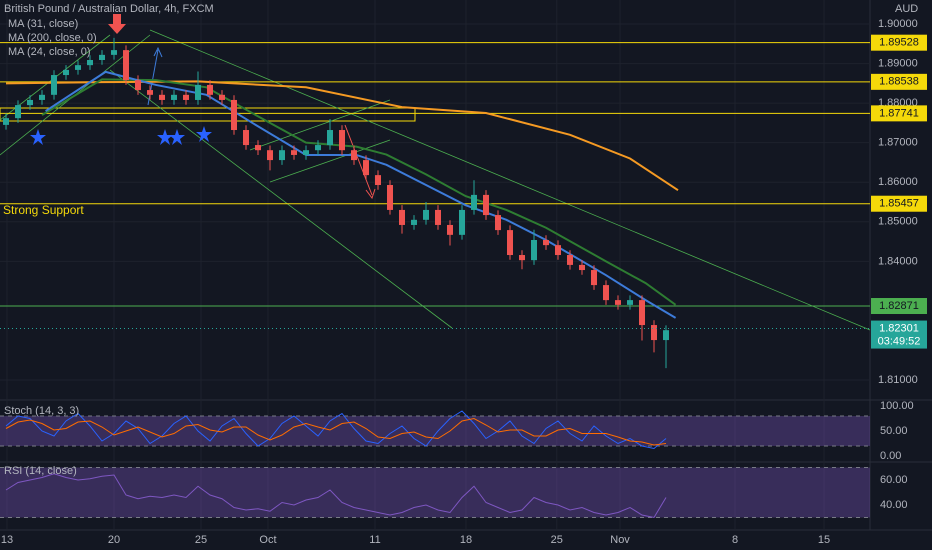 This screenshot has height=550, width=932. I want to click on x-tick-label: 11, so click(374, 540).